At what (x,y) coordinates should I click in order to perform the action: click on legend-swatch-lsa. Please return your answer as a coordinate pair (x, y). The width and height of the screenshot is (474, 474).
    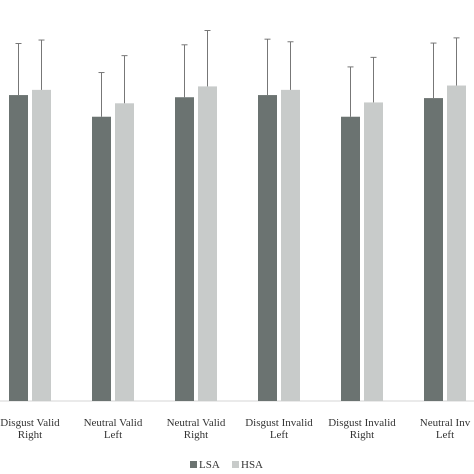
    Looking at the image, I should click on (193, 464).